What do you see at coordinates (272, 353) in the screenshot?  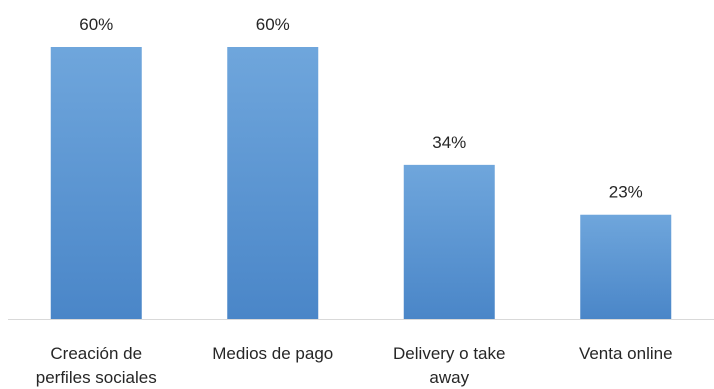 I see `category-label-2-line-1: Medios de pago` at bounding box center [272, 353].